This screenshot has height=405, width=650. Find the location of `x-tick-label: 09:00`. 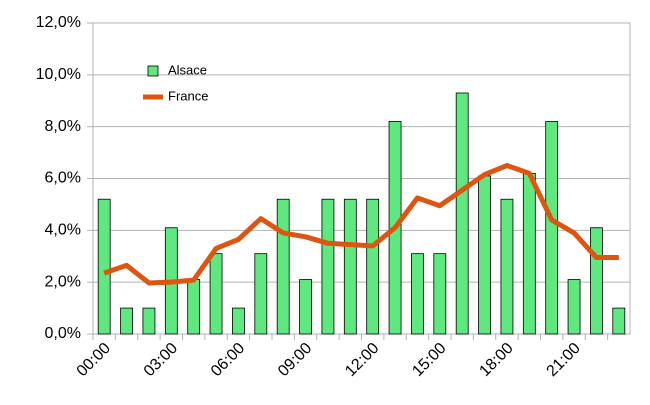

x-tick-label: 09:00 is located at coordinates (295, 360).